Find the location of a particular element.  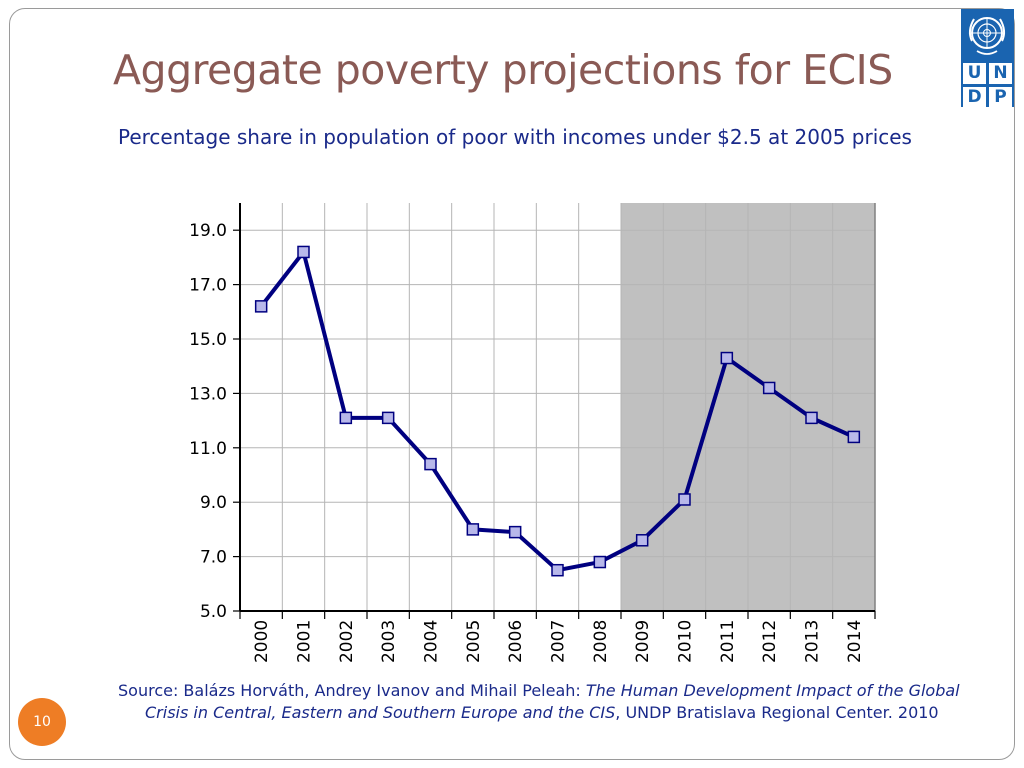

x-tick-label: 2006 is located at coordinates (516, 641).